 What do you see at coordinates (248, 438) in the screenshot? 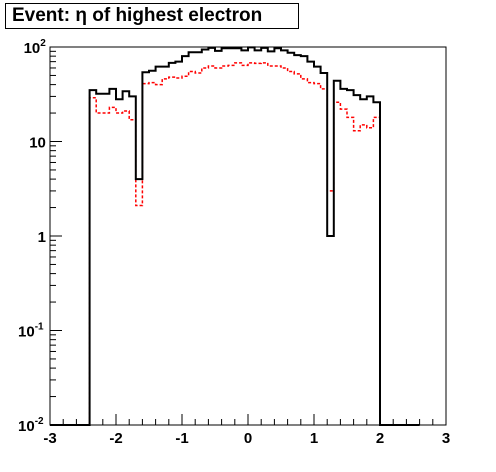
I see `x-tick-label: 0` at bounding box center [248, 438].